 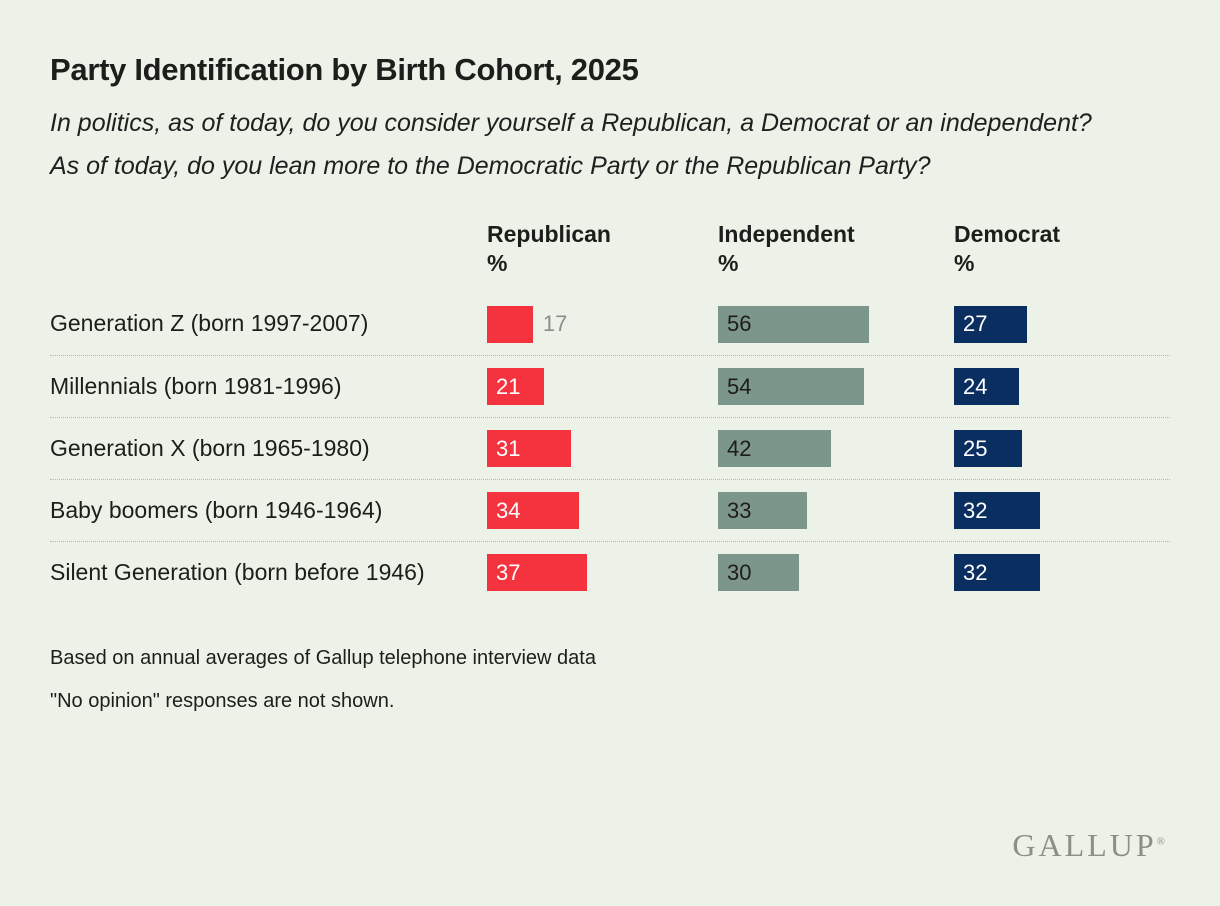 I want to click on column-header-independent: Independent %, so click(x=786, y=248).